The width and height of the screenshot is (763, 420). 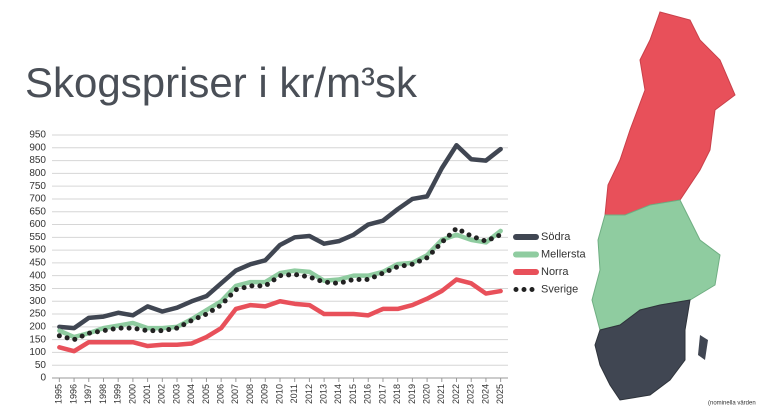 I want to click on x-tick-label: 2005, so click(x=206, y=394).